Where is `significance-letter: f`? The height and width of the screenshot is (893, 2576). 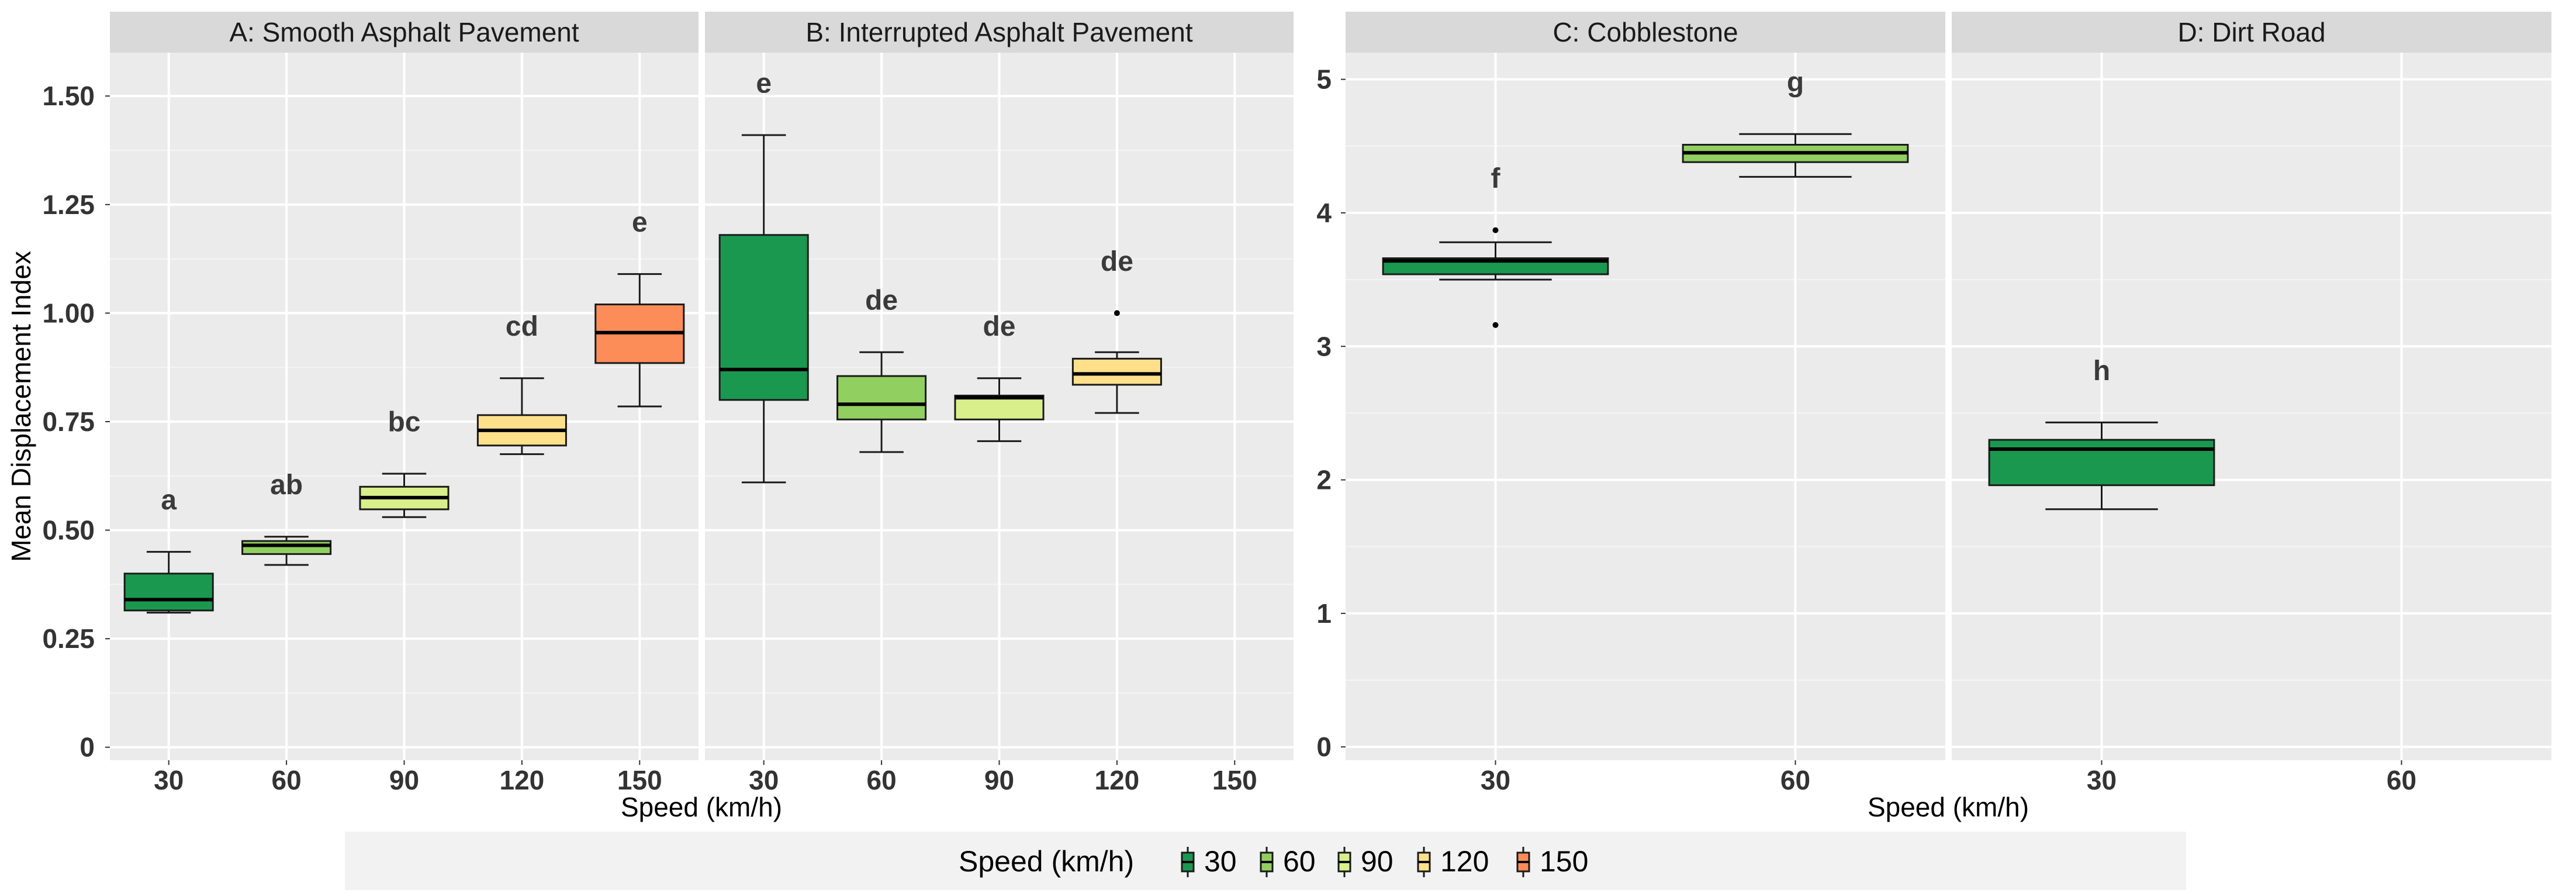
significance-letter: f is located at coordinates (1496, 178).